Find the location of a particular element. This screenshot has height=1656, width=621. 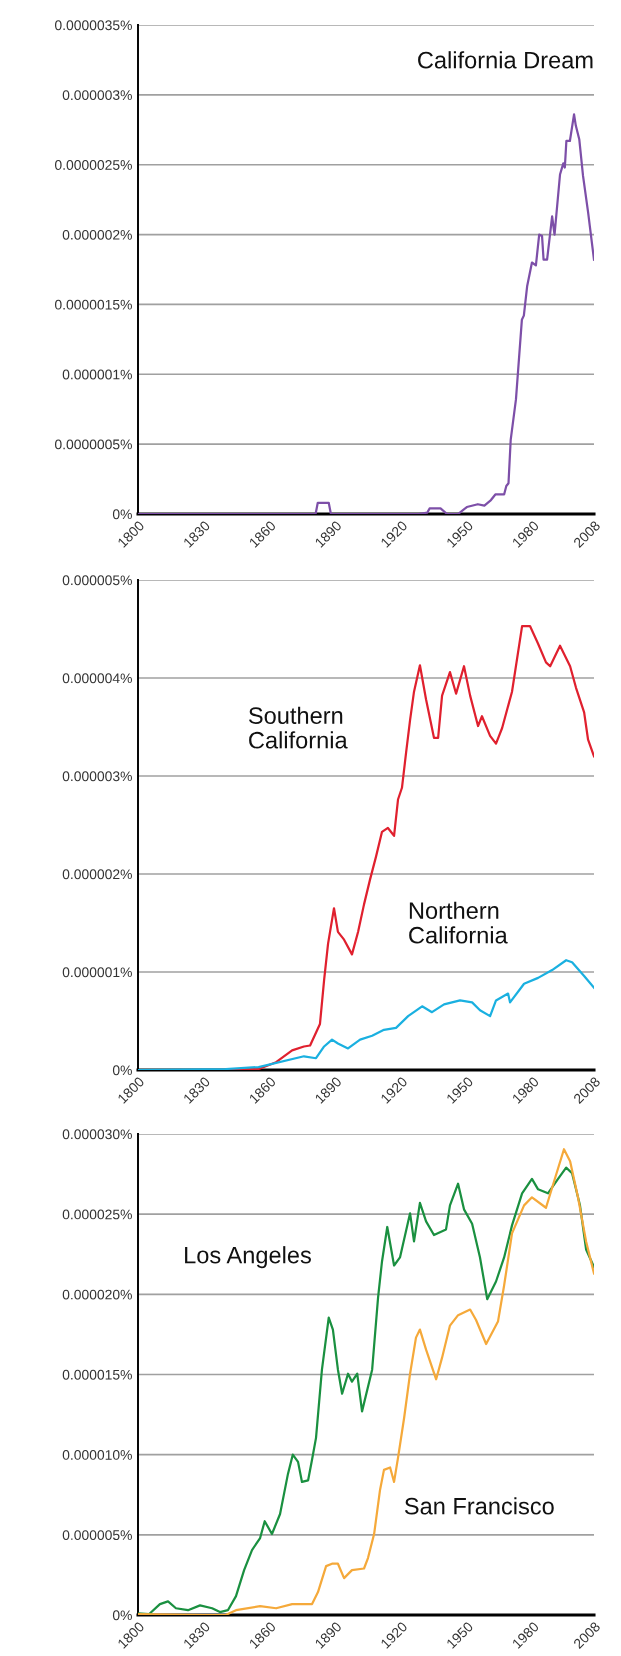

text: Los Angeles is located at coordinates (248, 1257).